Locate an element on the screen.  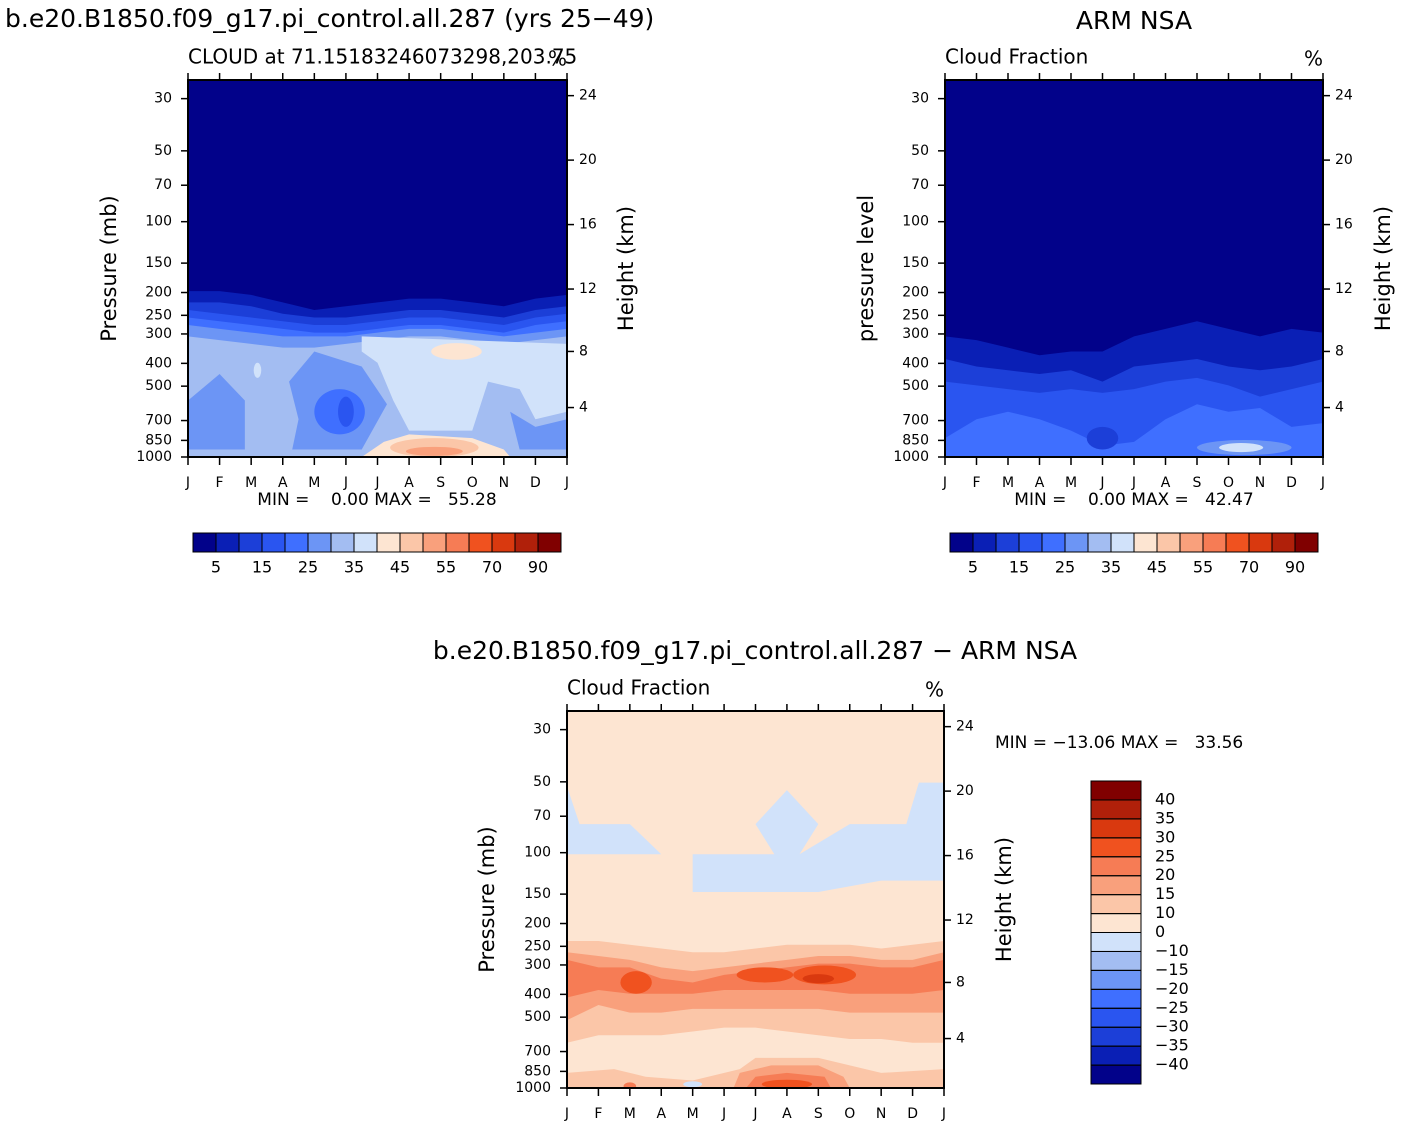
subtitle-left: CLOUD at 71.15183246073298,203.75 is located at coordinates (382, 57).